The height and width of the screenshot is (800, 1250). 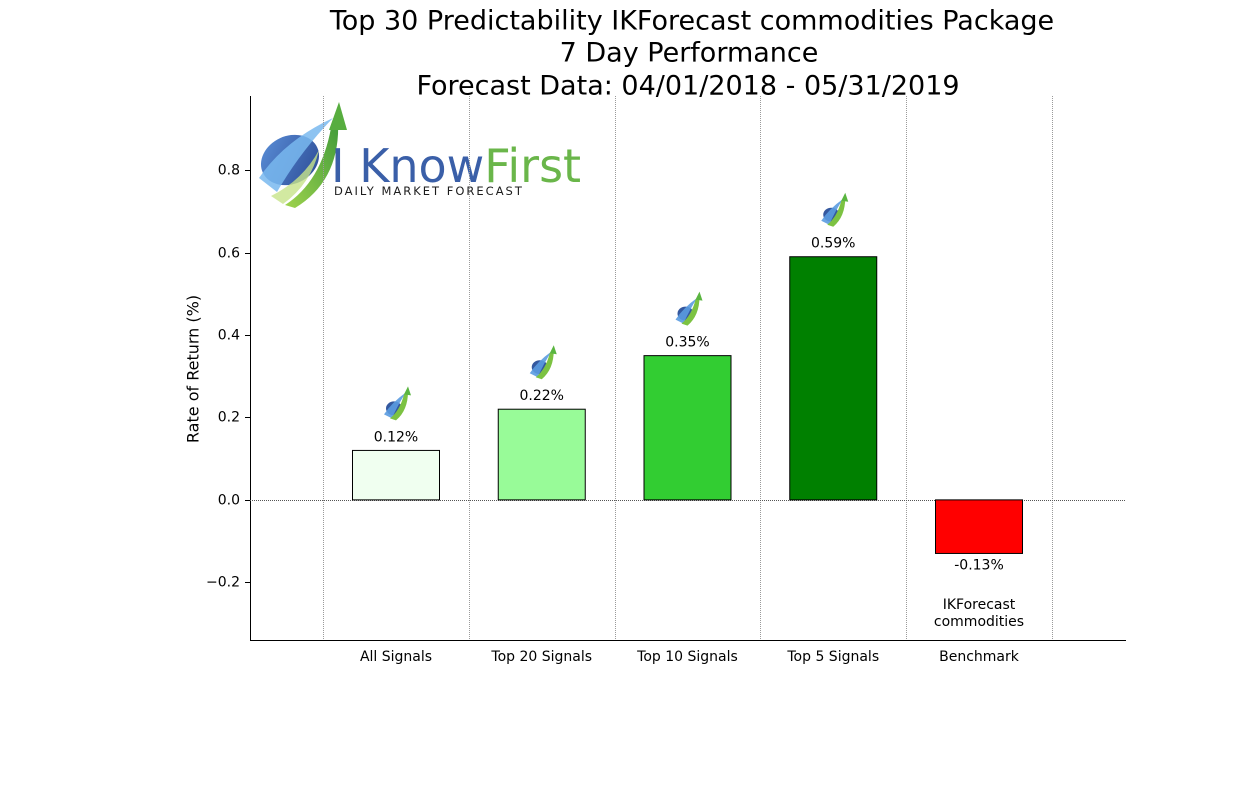 I want to click on data-label: 0.59%, so click(x=833, y=244).